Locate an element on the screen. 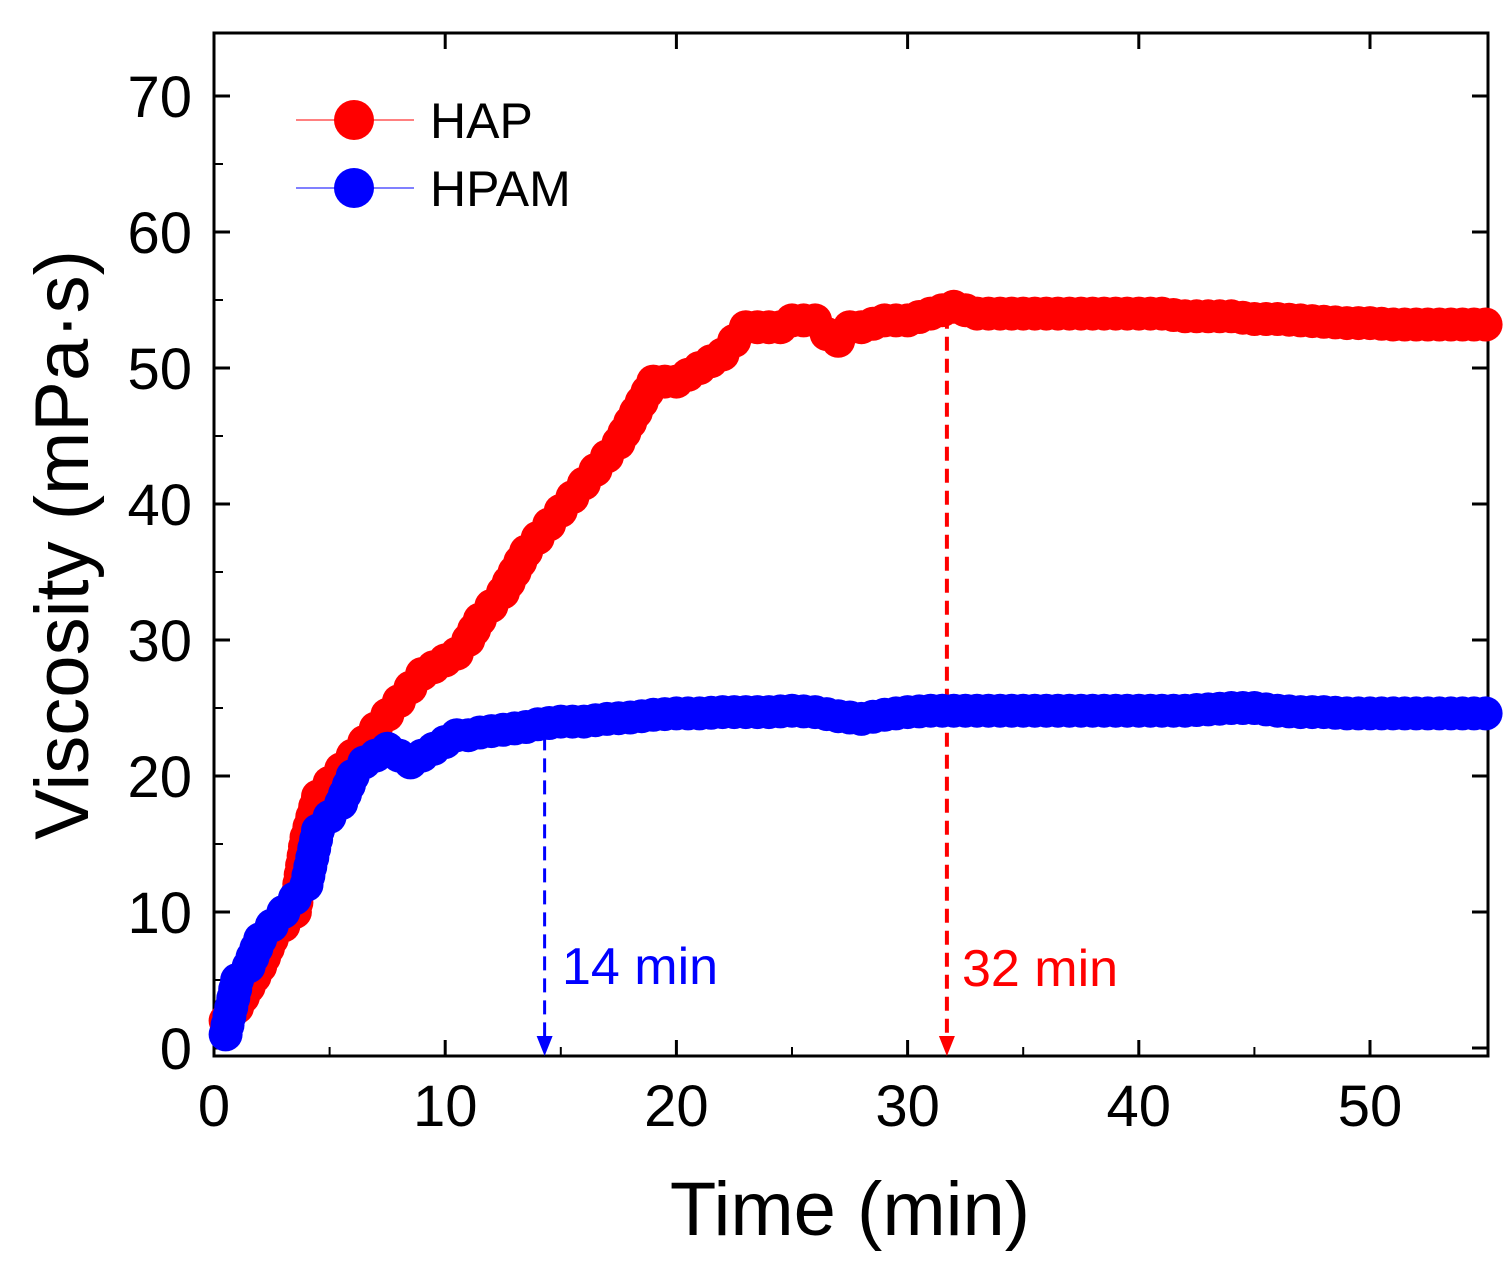  x-tick-label: 50 is located at coordinates (1370, 1106).